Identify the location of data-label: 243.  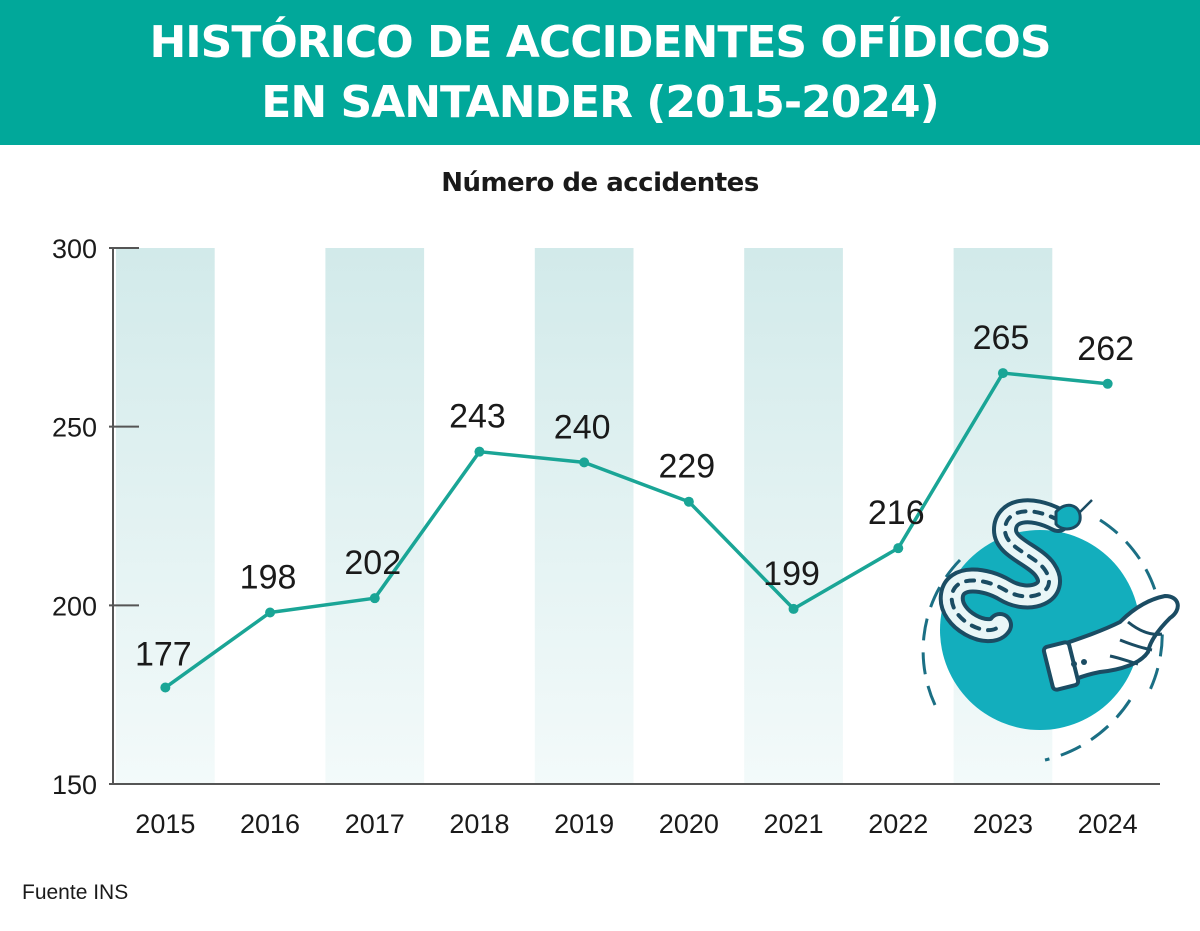
(477, 417).